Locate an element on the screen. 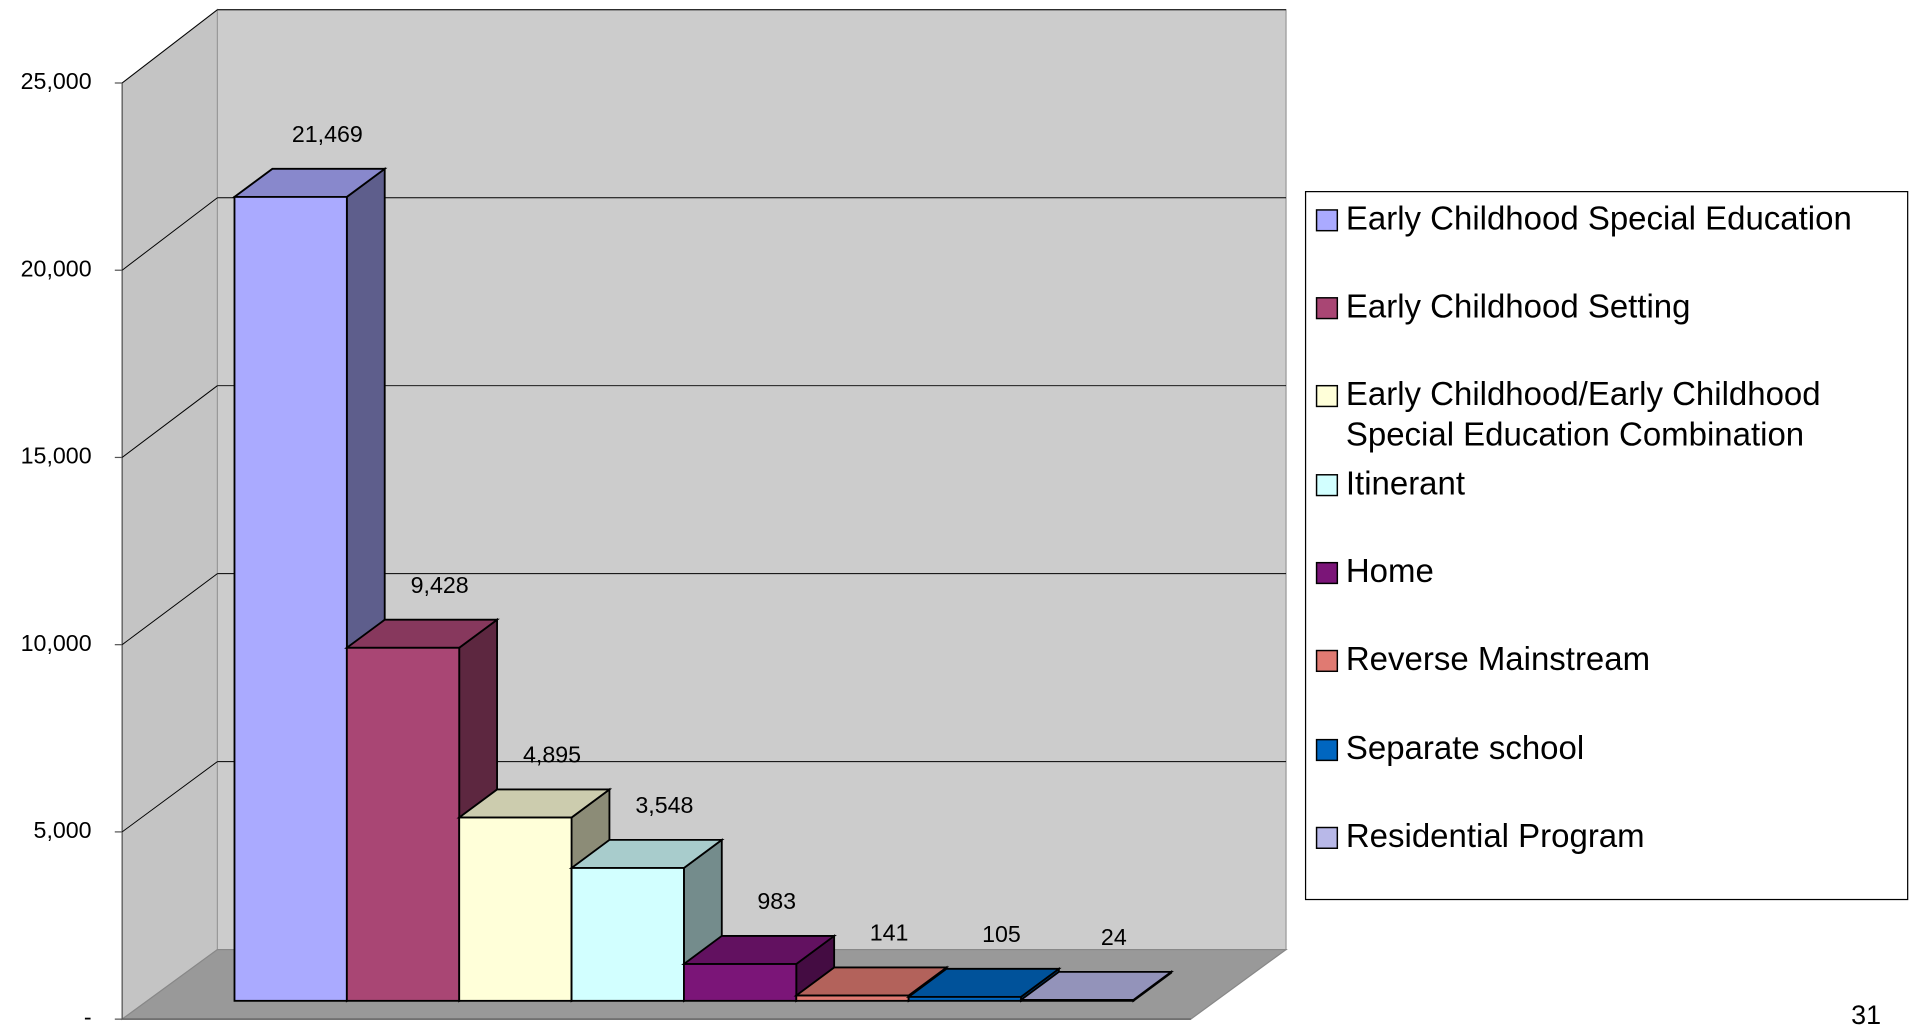  data-label: 105 is located at coordinates (1001, 934).